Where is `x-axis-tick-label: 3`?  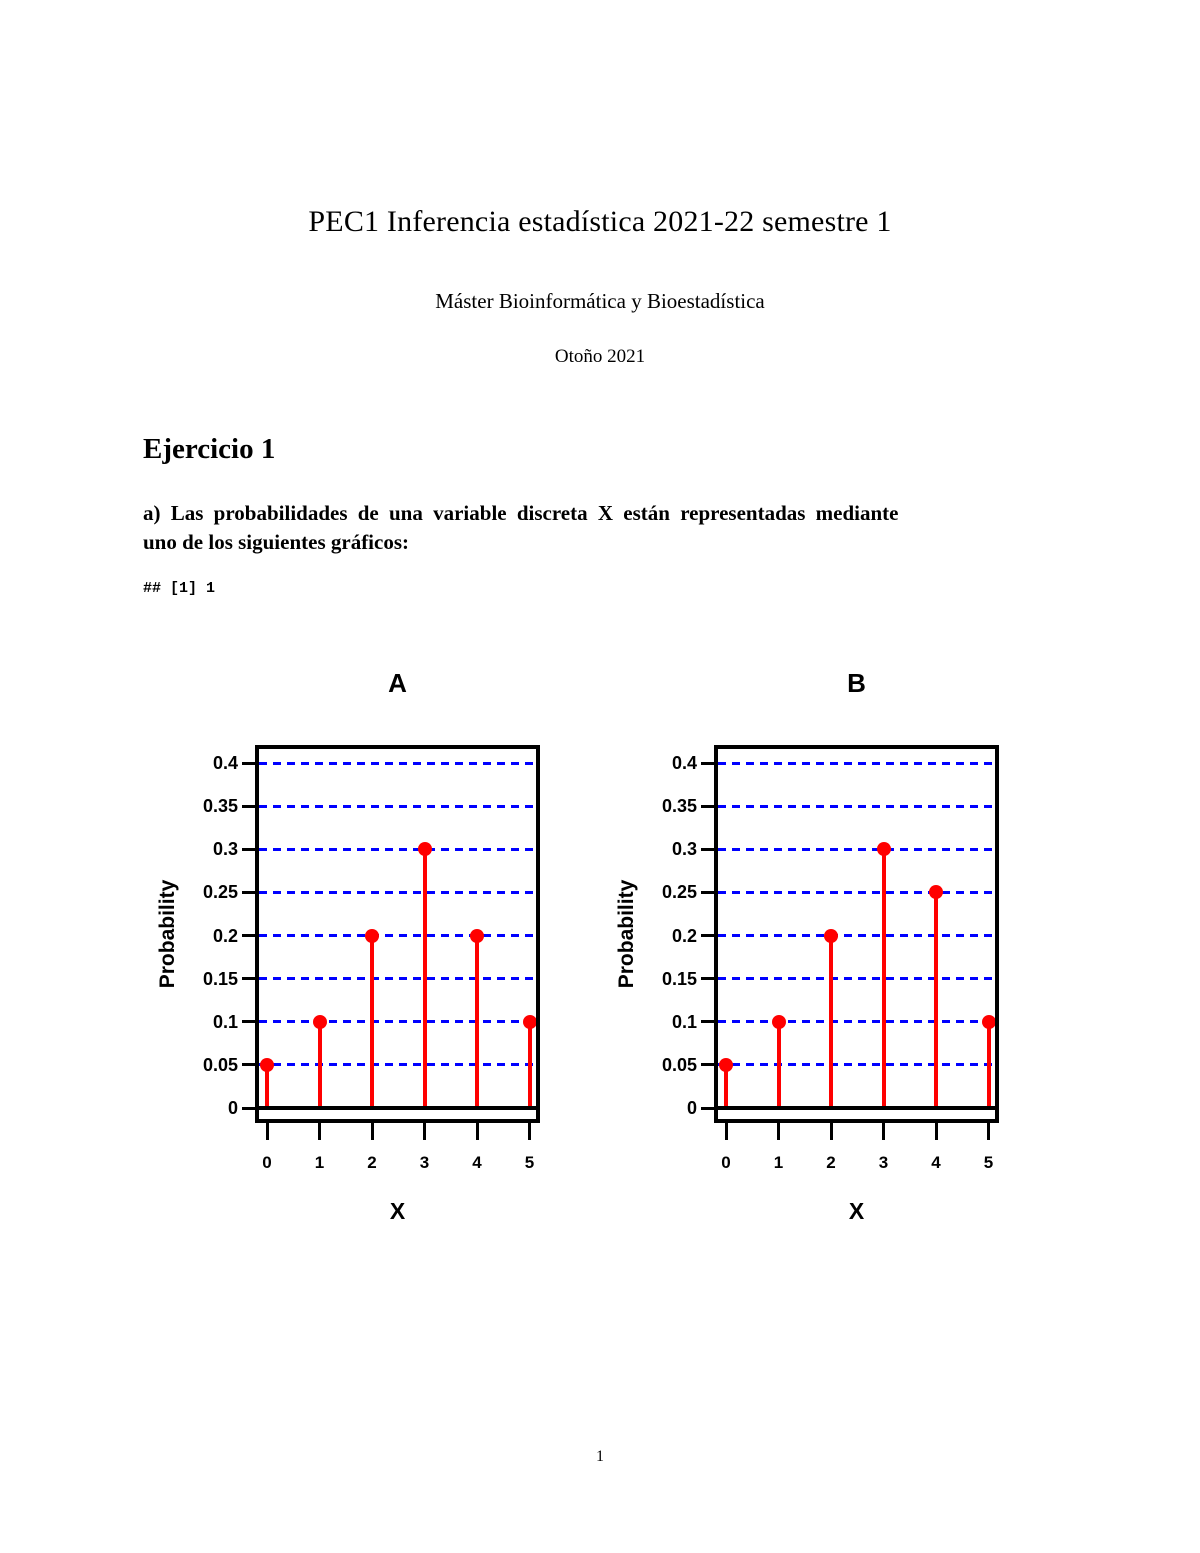
x-axis-tick-label: 3 is located at coordinates (883, 1162).